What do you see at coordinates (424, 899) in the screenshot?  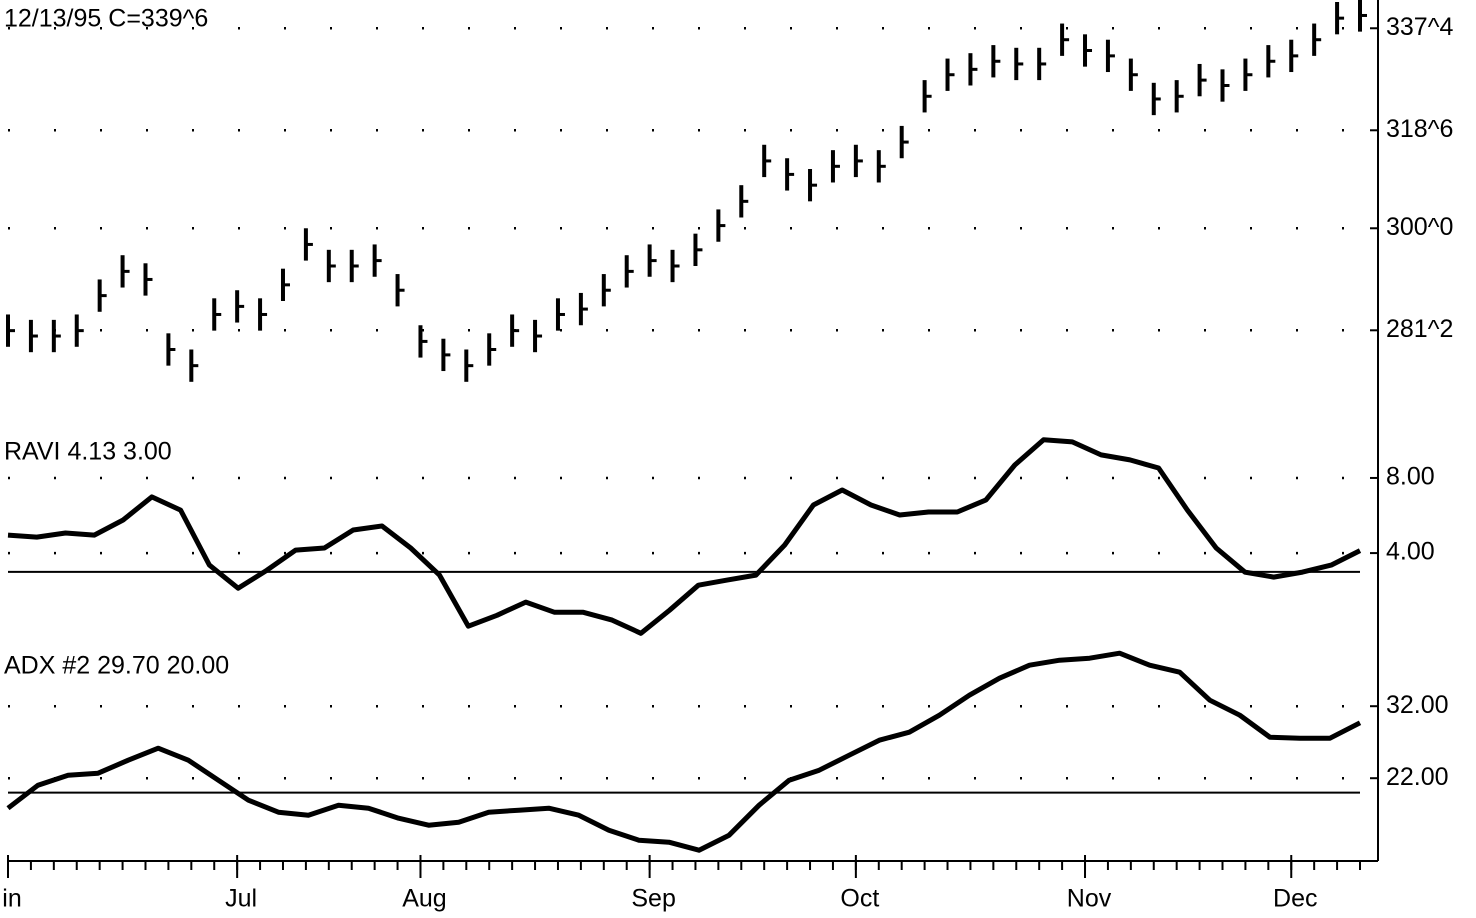 I see `x-tick-label: Aug` at bounding box center [424, 899].